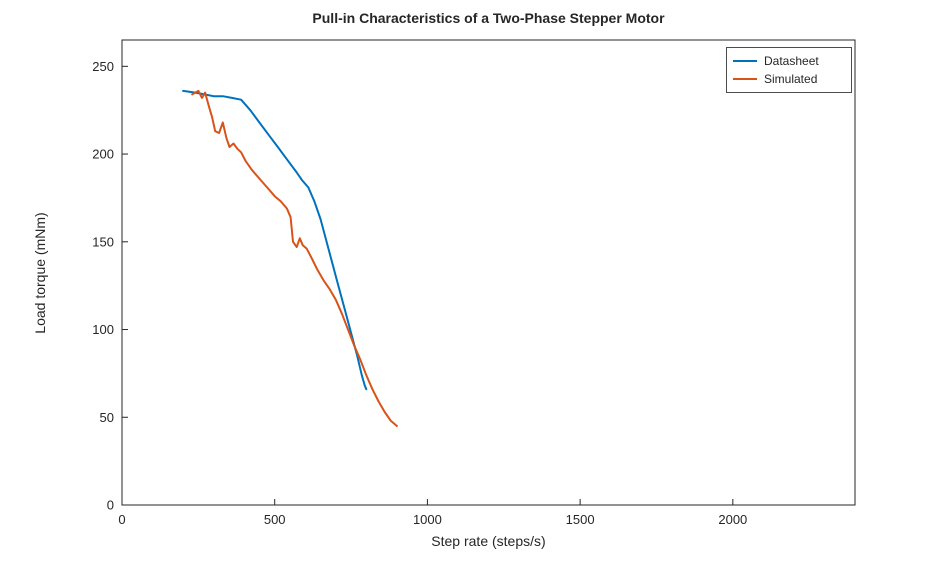 Image resolution: width=946 pixels, height=569 pixels. I want to click on y-tick-label: 50, so click(107, 417).